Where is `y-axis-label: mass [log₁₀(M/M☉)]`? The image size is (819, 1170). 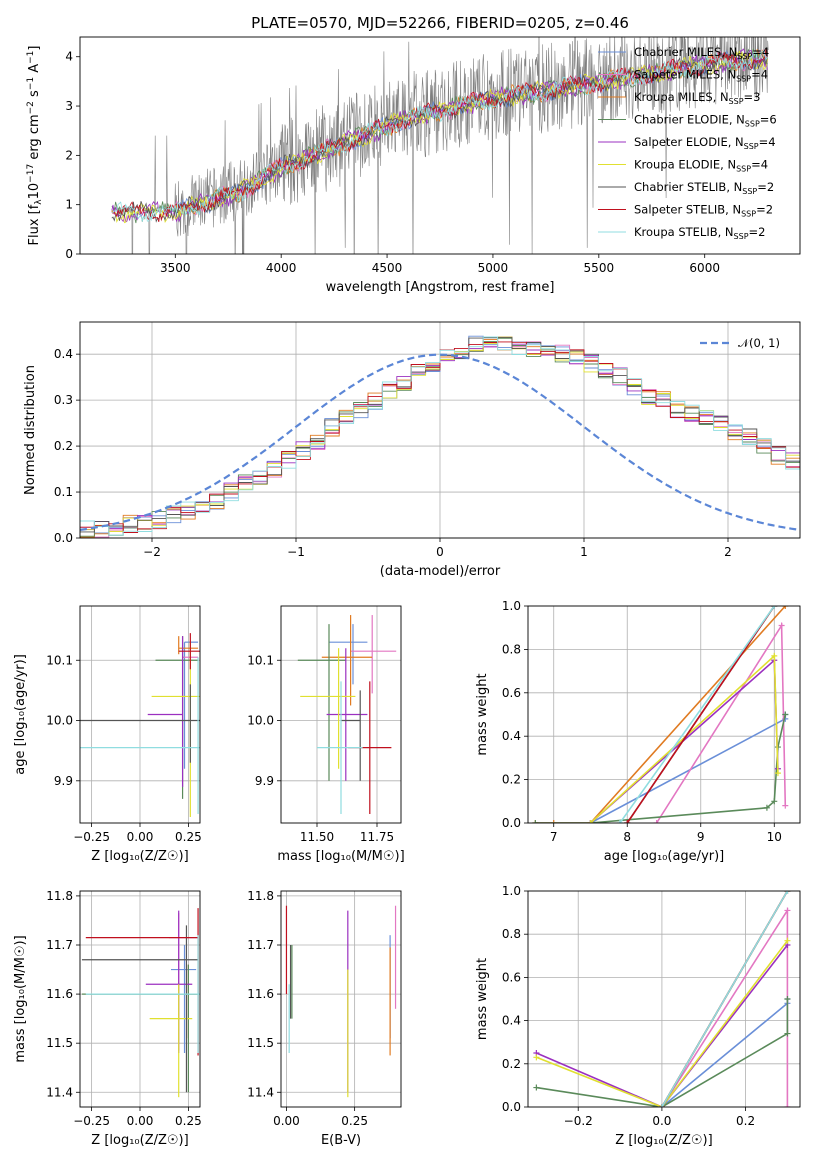
y-axis-label: mass [log₁₀(M/M☉)] is located at coordinates (20, 998).